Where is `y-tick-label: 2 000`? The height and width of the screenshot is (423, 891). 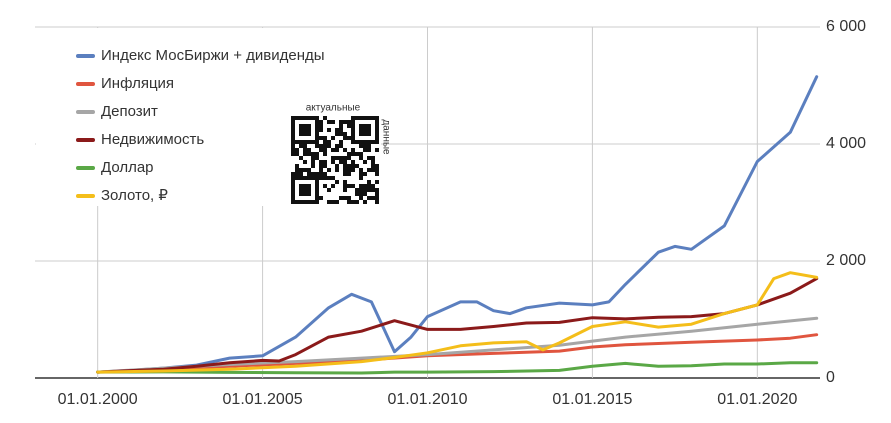
y-tick-label: 2 000 is located at coordinates (846, 260).